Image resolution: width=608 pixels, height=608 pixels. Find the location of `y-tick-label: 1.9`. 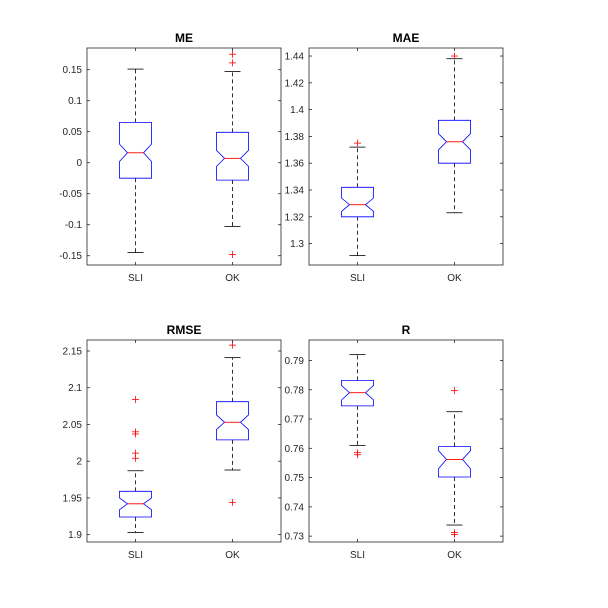

y-tick-label: 1.9 is located at coordinates (75, 535).